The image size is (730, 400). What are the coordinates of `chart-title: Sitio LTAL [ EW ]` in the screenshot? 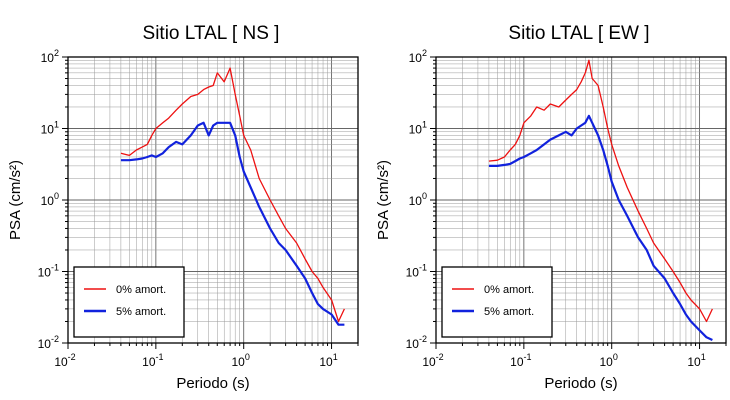 It's located at (578, 33).